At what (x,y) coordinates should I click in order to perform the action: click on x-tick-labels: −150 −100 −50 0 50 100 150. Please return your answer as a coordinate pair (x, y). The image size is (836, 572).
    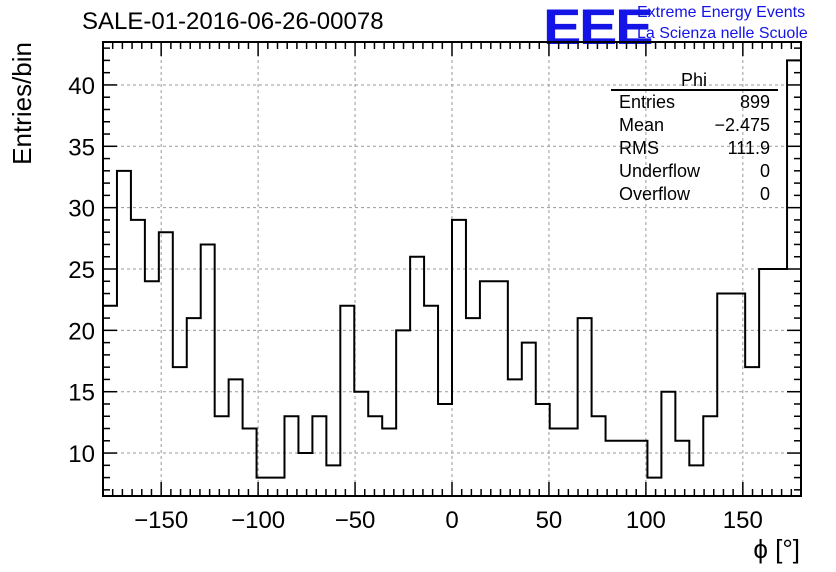
    Looking at the image, I should click on (448, 520).